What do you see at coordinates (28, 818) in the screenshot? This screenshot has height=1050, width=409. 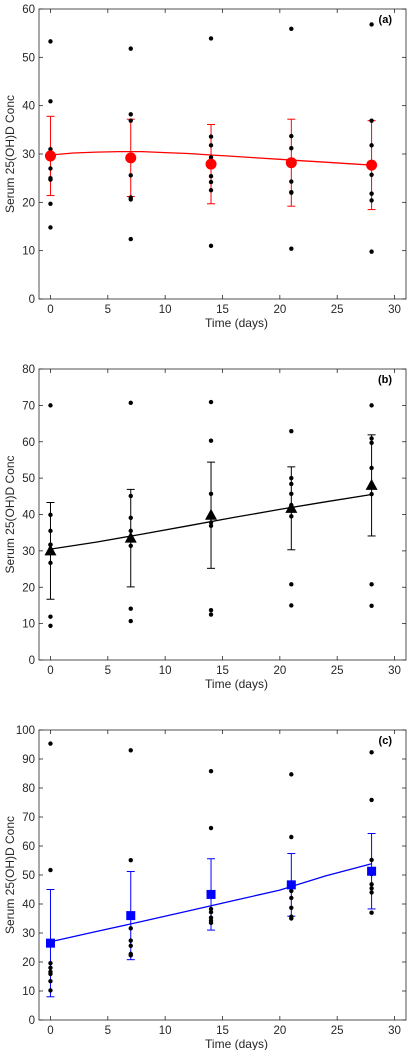 I see `y-tick-label: 70` at bounding box center [28, 818].